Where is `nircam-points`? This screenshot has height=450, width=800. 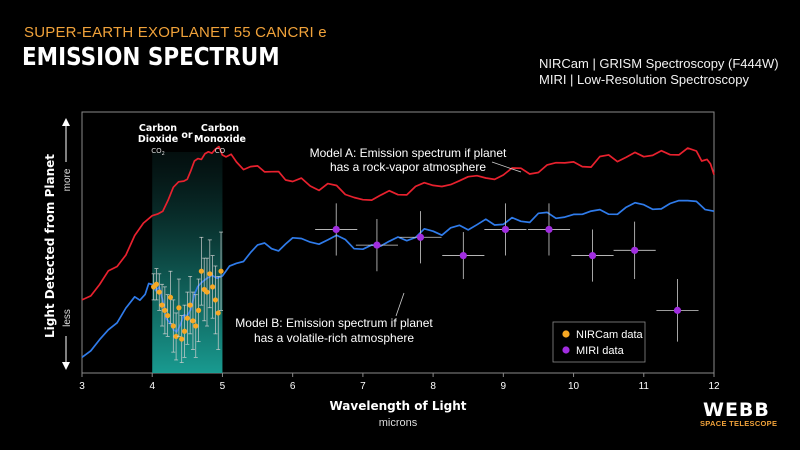 nircam-points is located at coordinates (187, 297).